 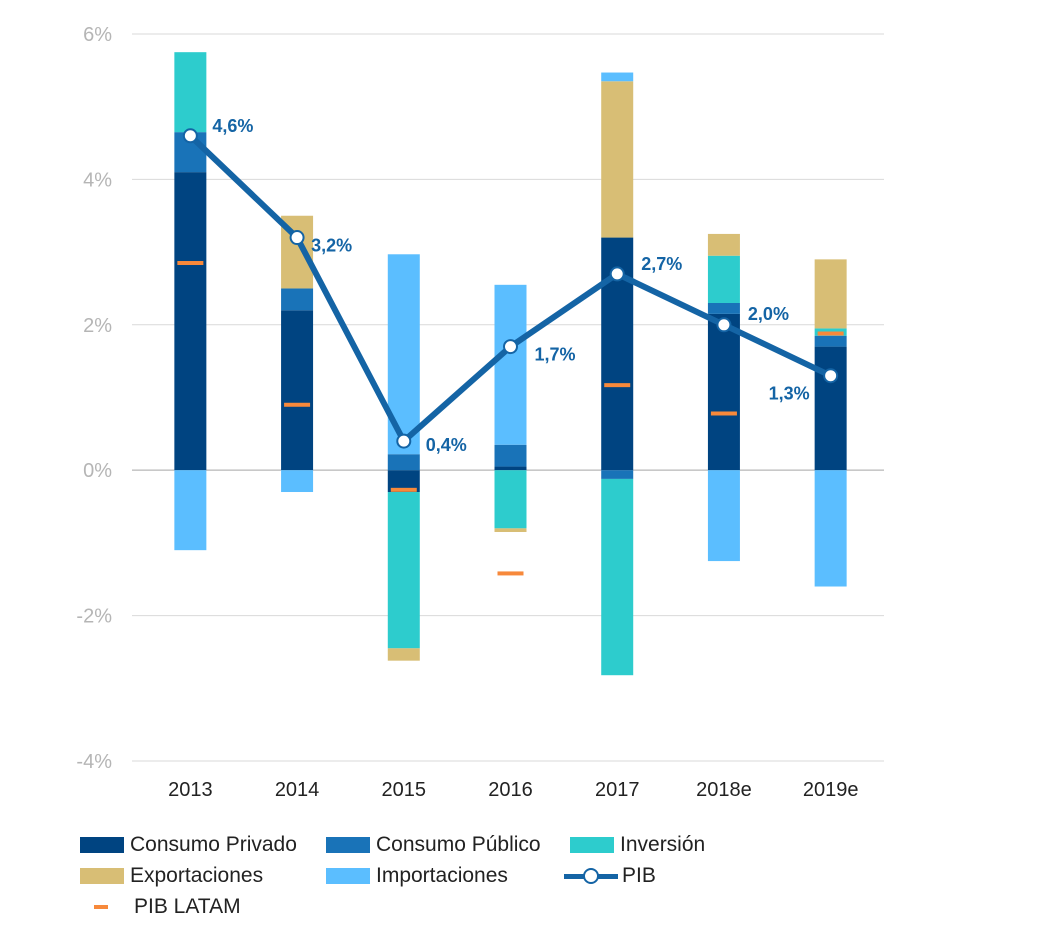 What do you see at coordinates (661, 264) in the screenshot?
I see `pib-data-label: 2,7%` at bounding box center [661, 264].